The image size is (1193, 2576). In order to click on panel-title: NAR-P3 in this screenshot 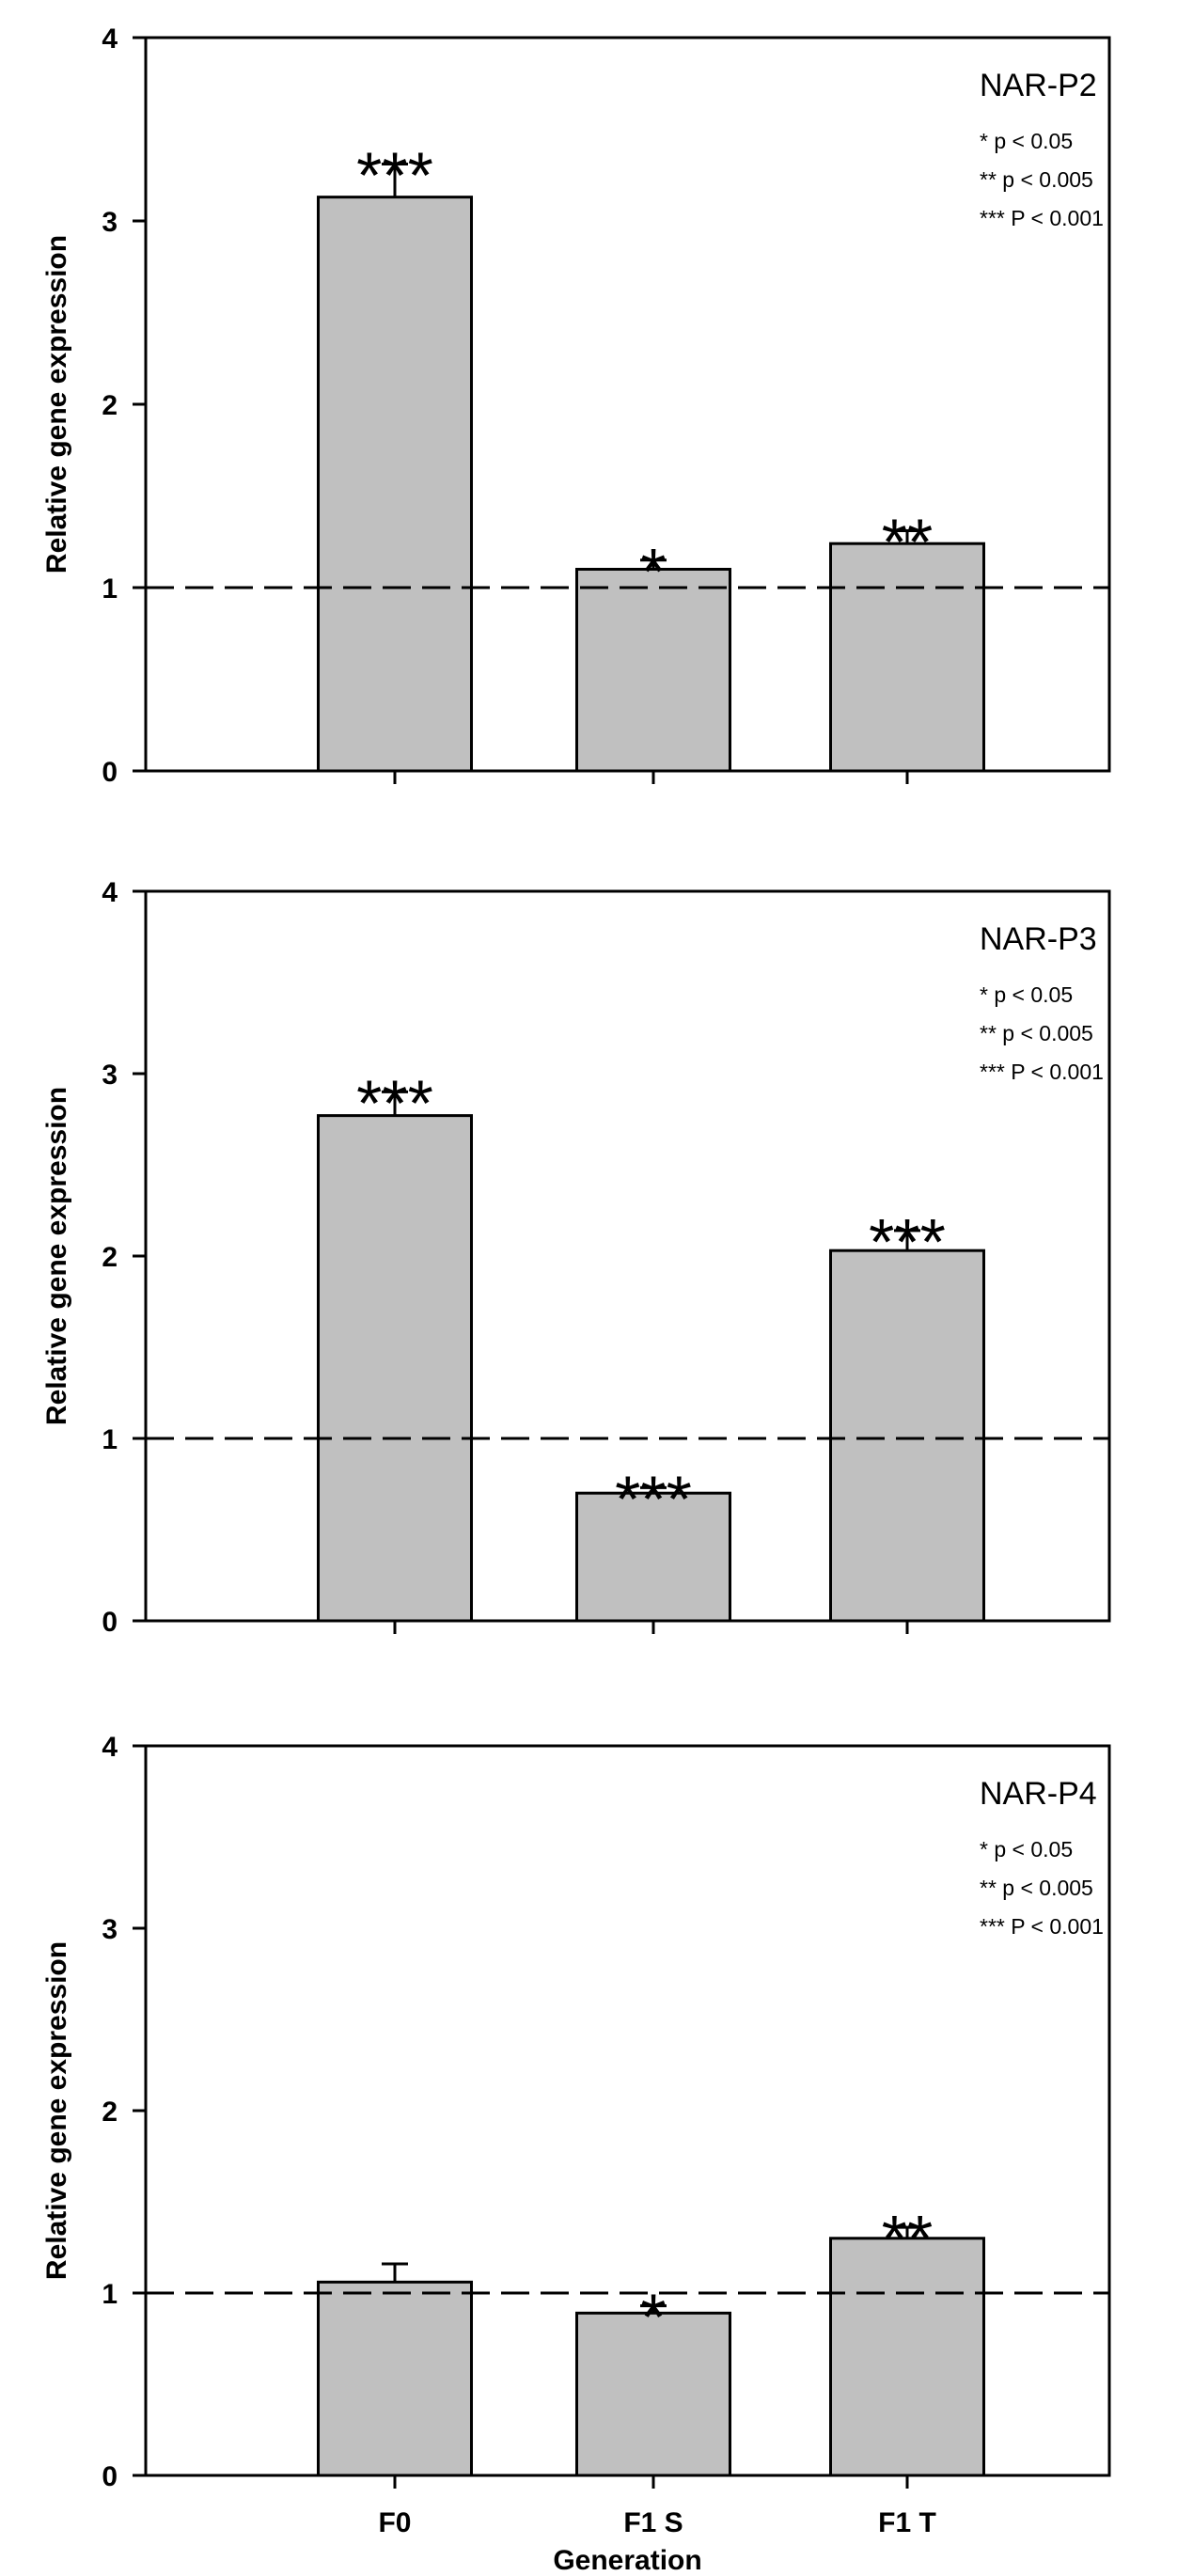, I will do `click(1039, 939)`.